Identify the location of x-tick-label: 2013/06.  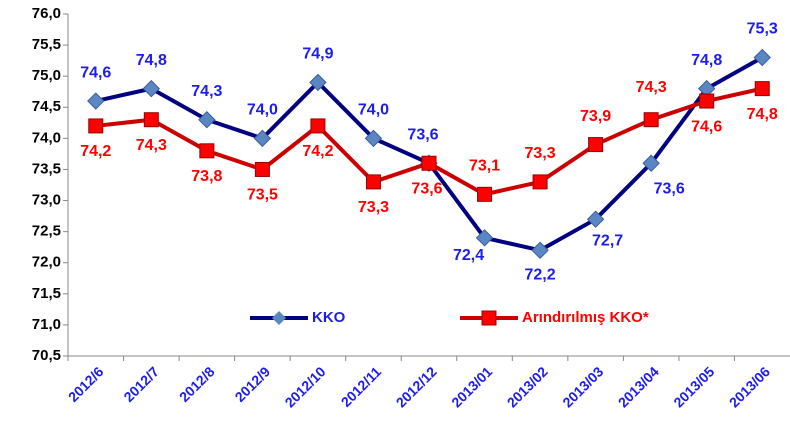
(749, 386).